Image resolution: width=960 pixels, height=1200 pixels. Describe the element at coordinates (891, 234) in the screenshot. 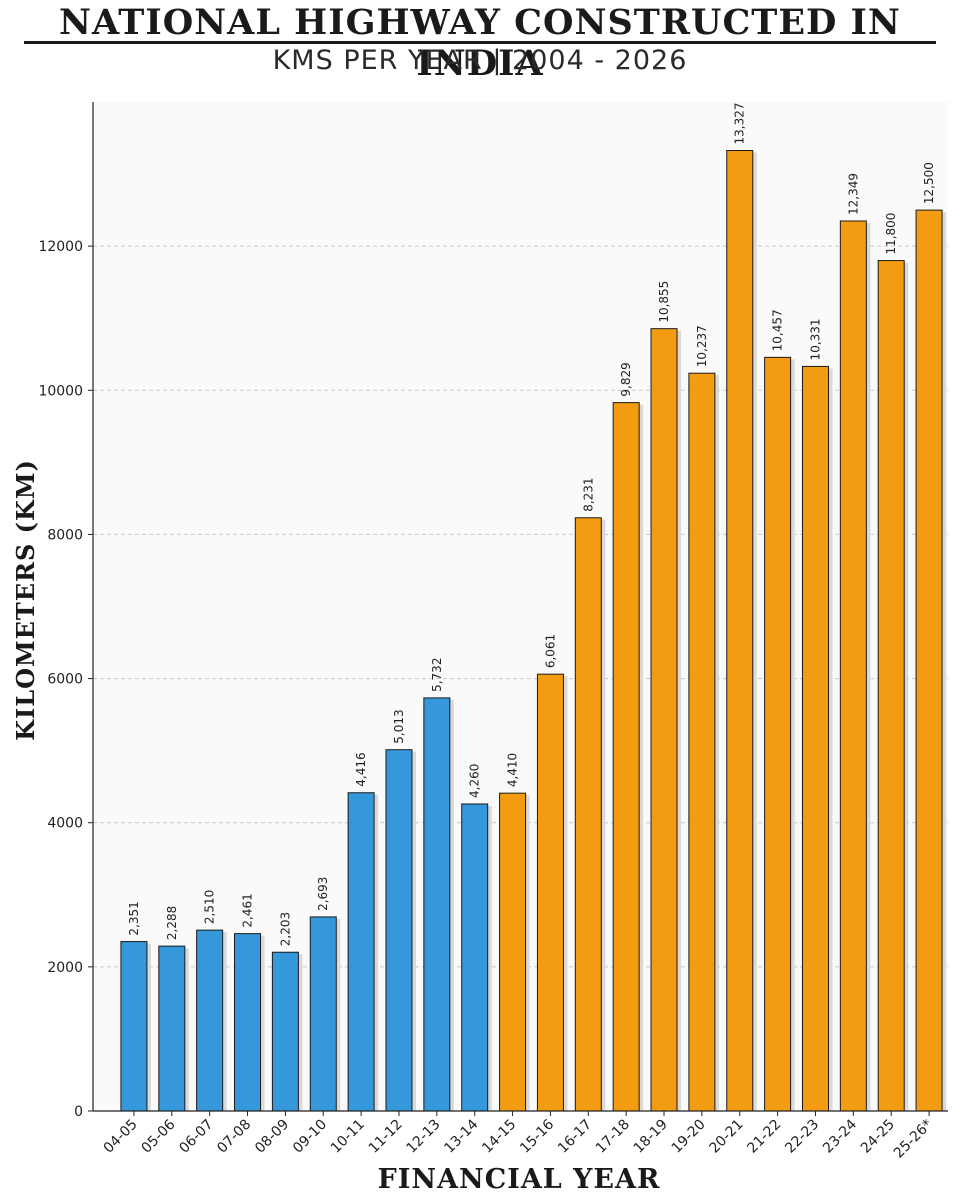

I see `value-label-24-25: 11,800` at that location.